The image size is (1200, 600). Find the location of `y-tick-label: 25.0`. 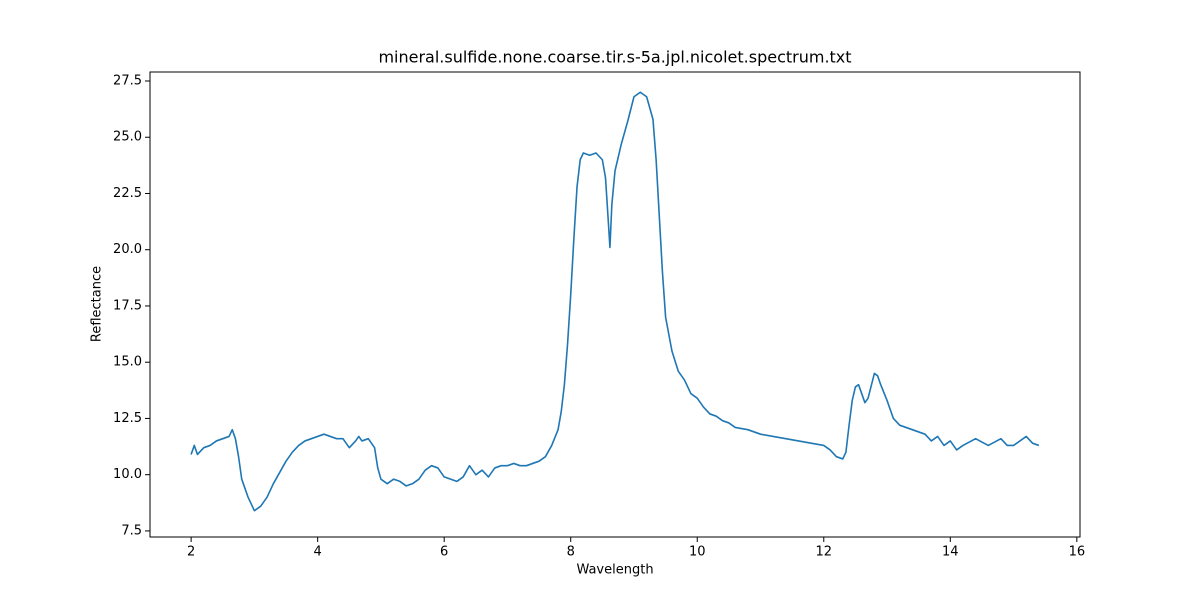

y-tick-label: 25.0 is located at coordinates (127, 137).